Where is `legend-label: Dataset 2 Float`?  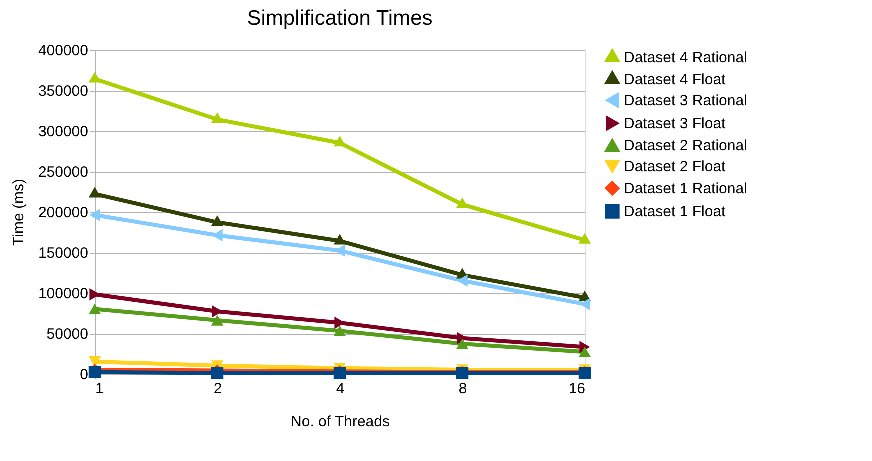 legend-label: Dataset 2 Float is located at coordinates (675, 167).